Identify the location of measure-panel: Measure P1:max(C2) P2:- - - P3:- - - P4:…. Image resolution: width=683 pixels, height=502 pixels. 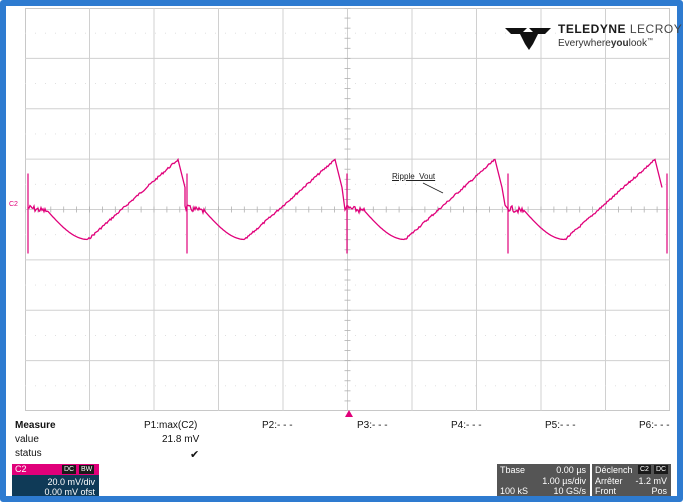
(341, 442).